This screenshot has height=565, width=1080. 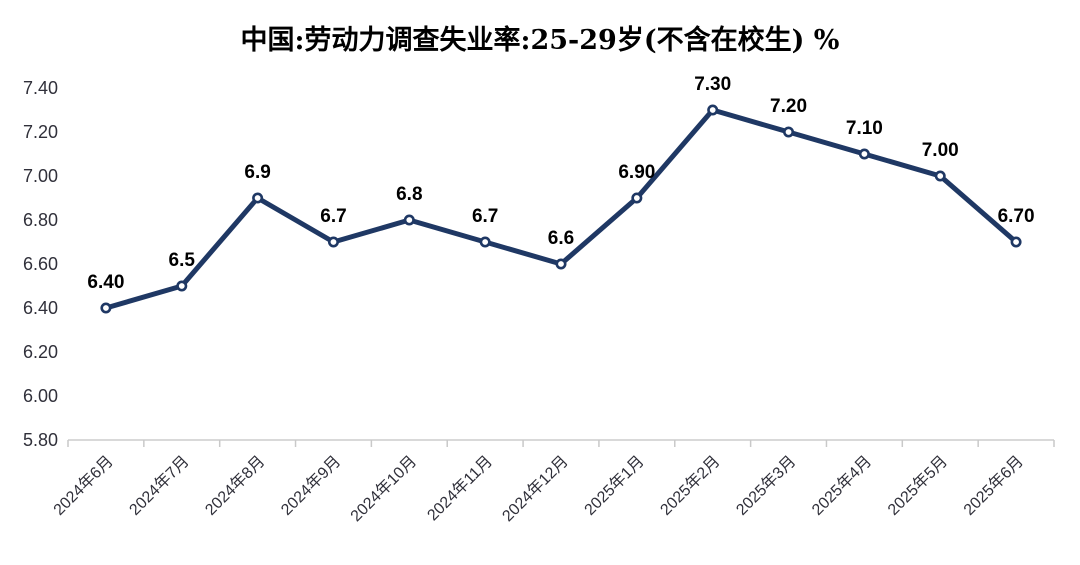 What do you see at coordinates (712, 84) in the screenshot?
I see `data-point-label: 7.30` at bounding box center [712, 84].